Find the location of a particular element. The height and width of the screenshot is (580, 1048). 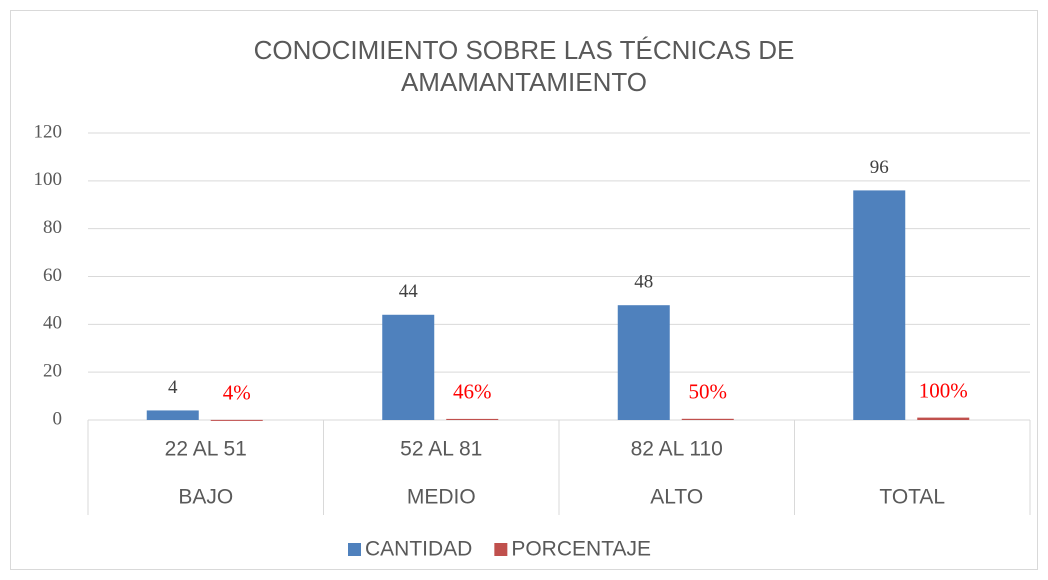

data-label: 96 is located at coordinates (879, 167).